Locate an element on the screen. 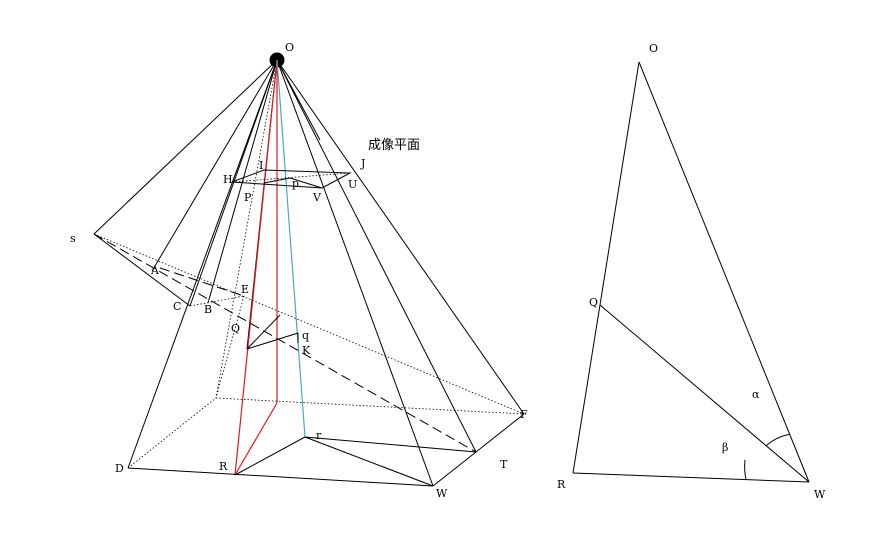  label-A: A is located at coordinates (155, 270).